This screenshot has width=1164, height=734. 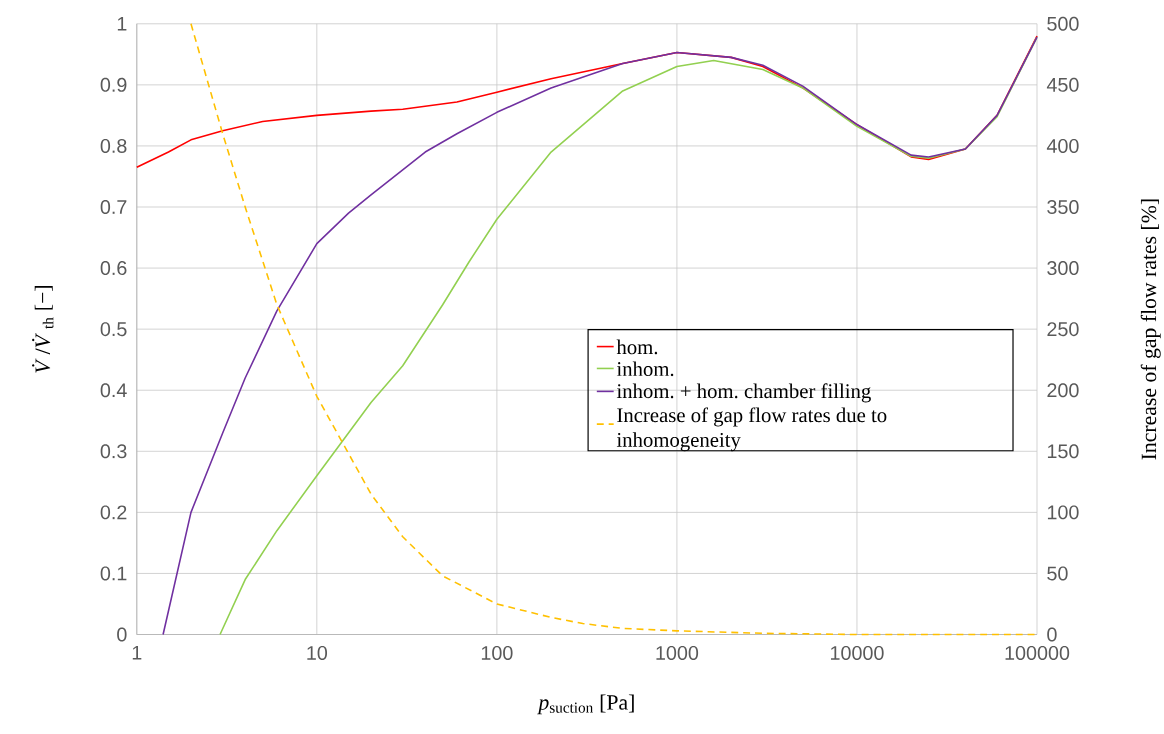 What do you see at coordinates (137, 653) in the screenshot?
I see `x-tick-label: 1` at bounding box center [137, 653].